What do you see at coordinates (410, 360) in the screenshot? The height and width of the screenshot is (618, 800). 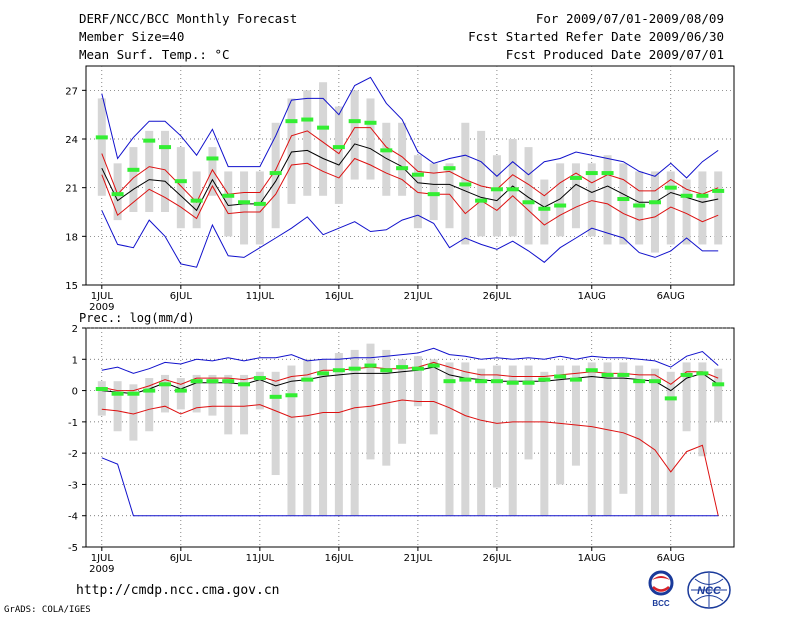 I see `prec-line-ensemble-max` at bounding box center [410, 360].